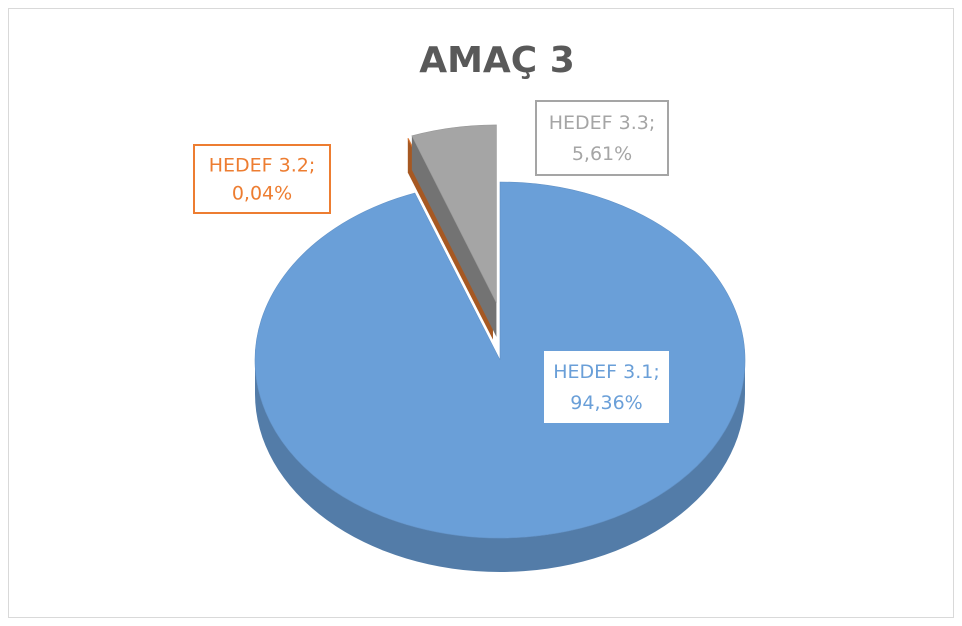 The image size is (962, 626). Describe the element at coordinates (262, 193) in the screenshot. I see `data-label: 0,04%` at that location.